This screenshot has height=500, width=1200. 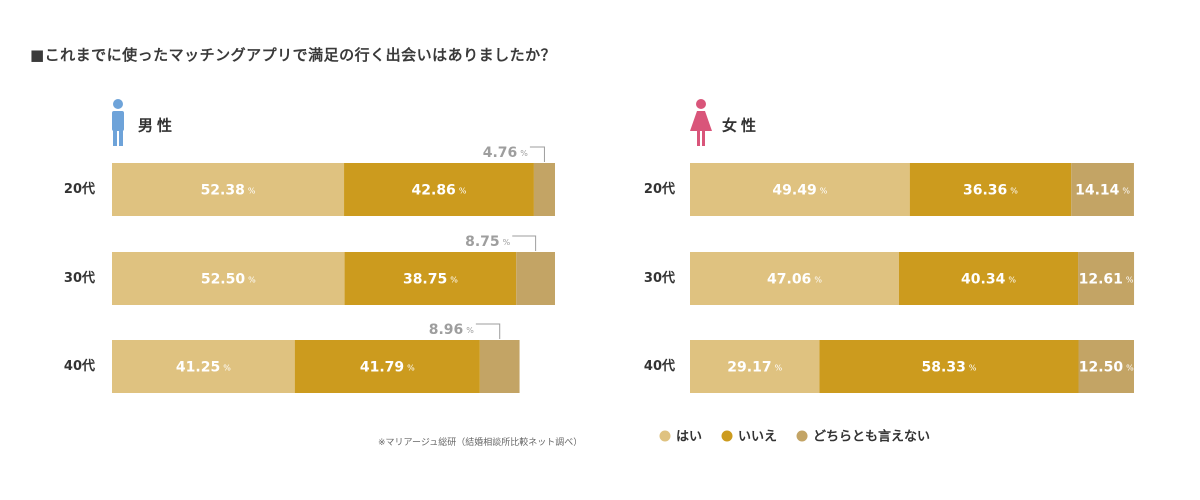 I want to click on male-icon, so click(x=118, y=122).